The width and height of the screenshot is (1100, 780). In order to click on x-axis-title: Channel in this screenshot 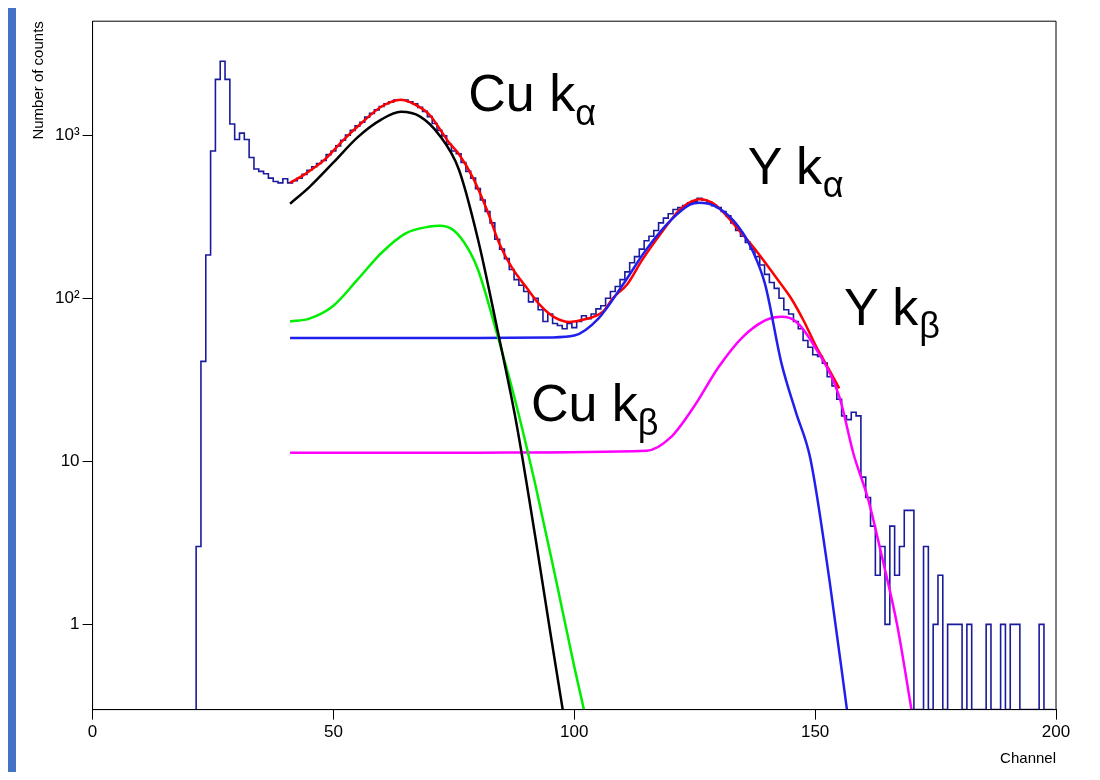, I will do `click(1028, 758)`.